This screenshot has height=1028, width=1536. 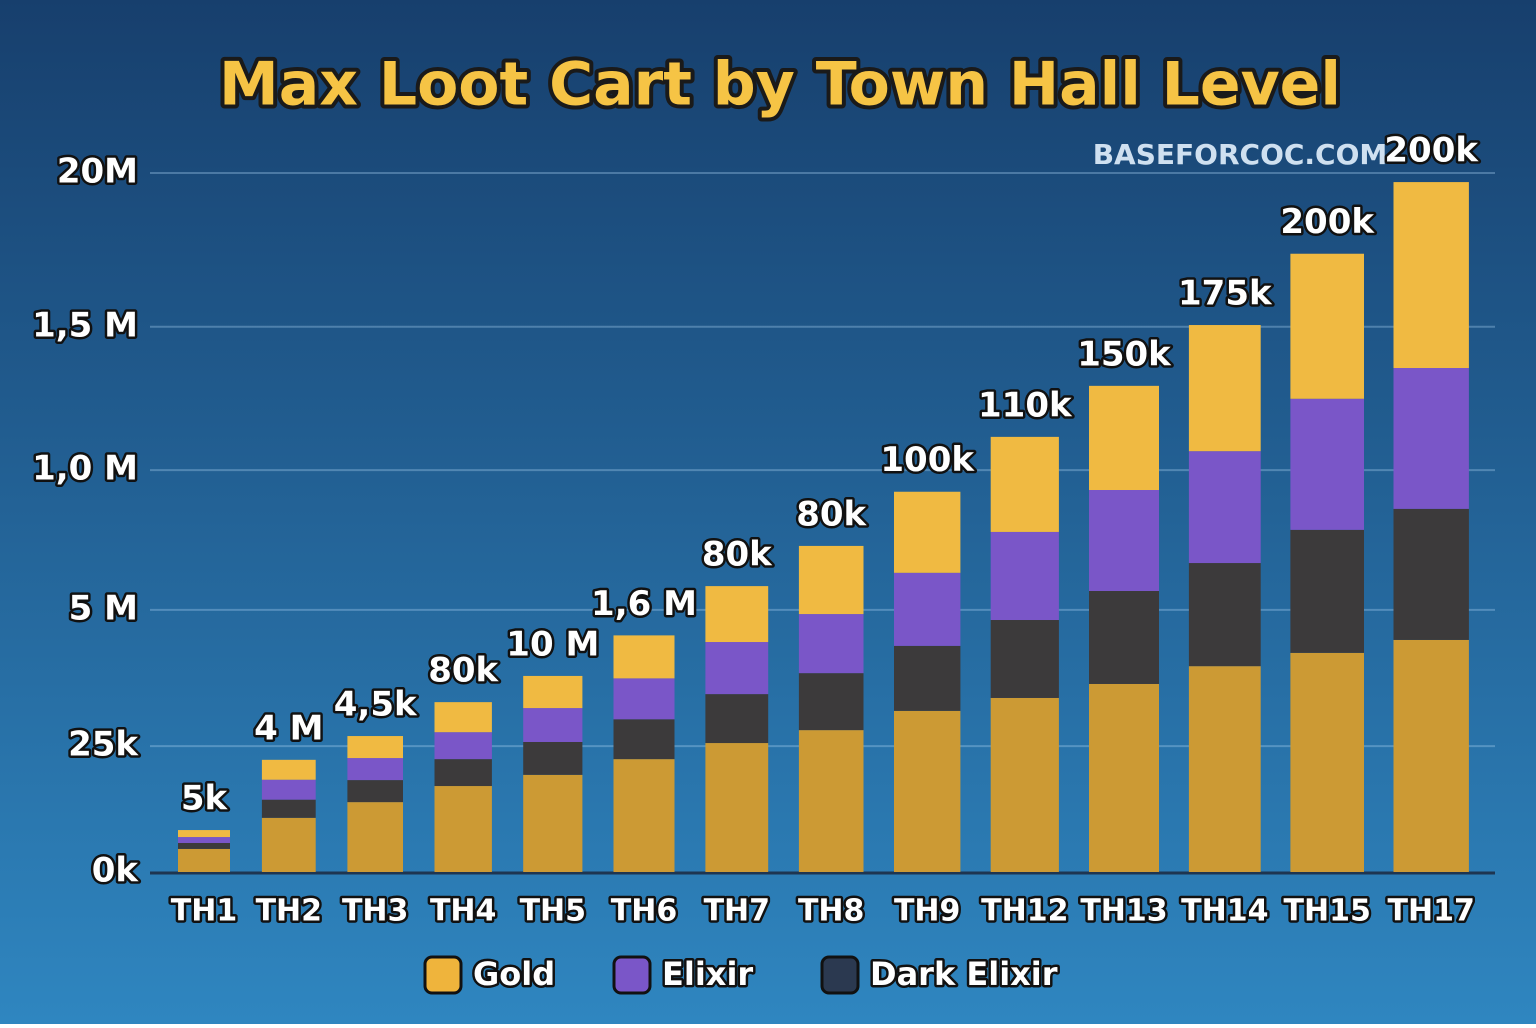 What do you see at coordinates (927, 911) in the screenshot?
I see `x-tick-label: TH9` at bounding box center [927, 911].